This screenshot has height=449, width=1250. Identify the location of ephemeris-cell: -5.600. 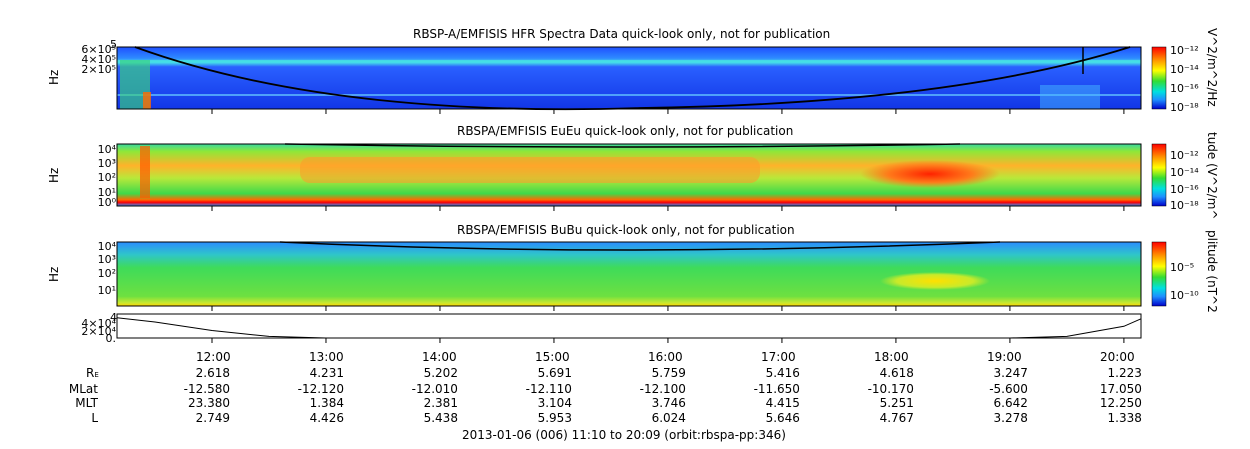
(1008, 389).